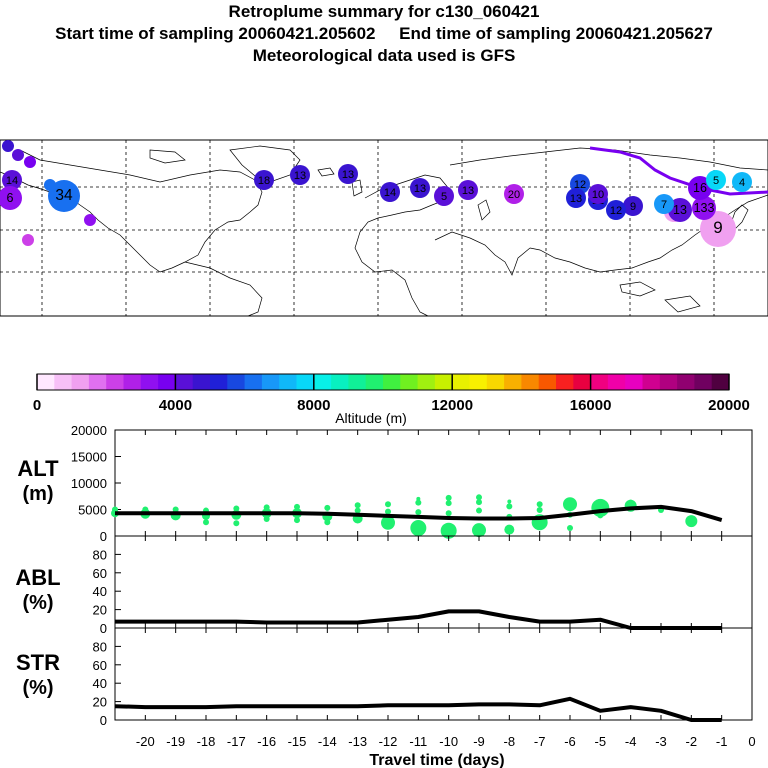  Describe the element at coordinates (423, 585) in the screenshot. I see `abl-panel: 80 60 40 20 0` at that location.